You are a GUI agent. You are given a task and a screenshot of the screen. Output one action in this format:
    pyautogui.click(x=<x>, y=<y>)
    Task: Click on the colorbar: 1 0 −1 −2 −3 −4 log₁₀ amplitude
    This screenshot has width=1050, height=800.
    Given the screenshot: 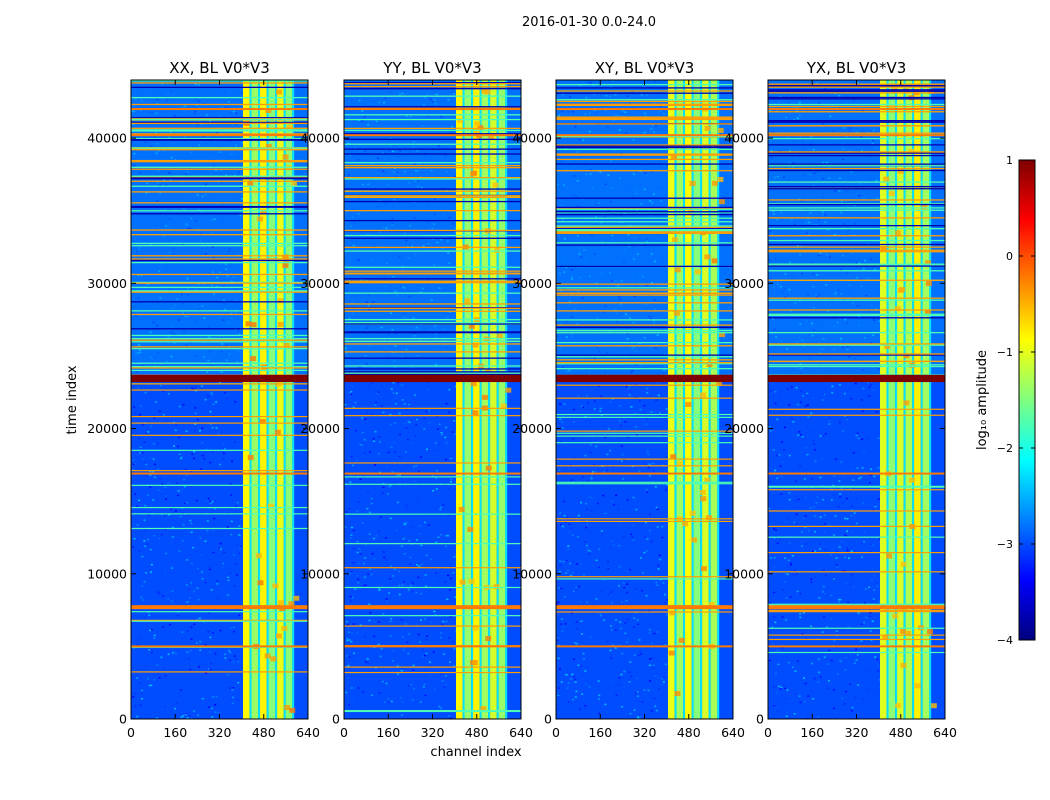 What is the action you would take?
    pyautogui.click(x=1005, y=400)
    